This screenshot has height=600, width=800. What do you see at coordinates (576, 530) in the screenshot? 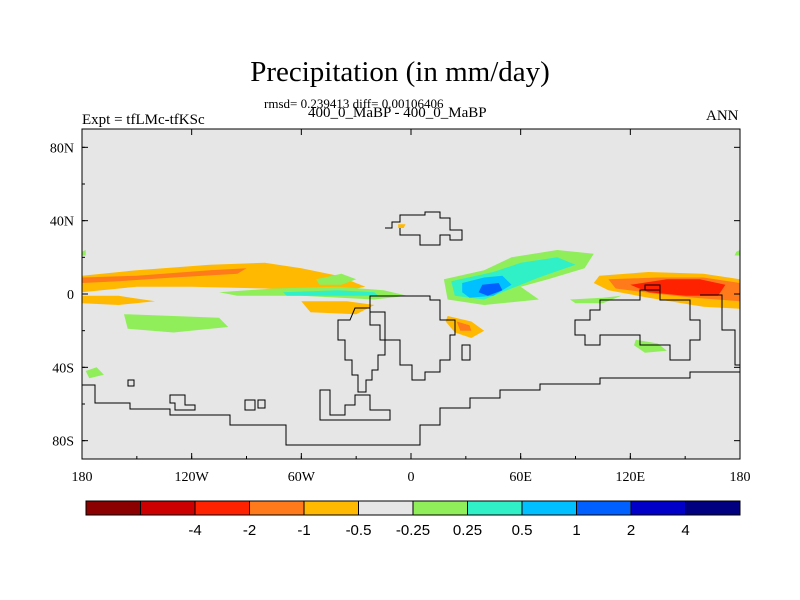
I see `colorbar-label-7: 1` at bounding box center [576, 530].